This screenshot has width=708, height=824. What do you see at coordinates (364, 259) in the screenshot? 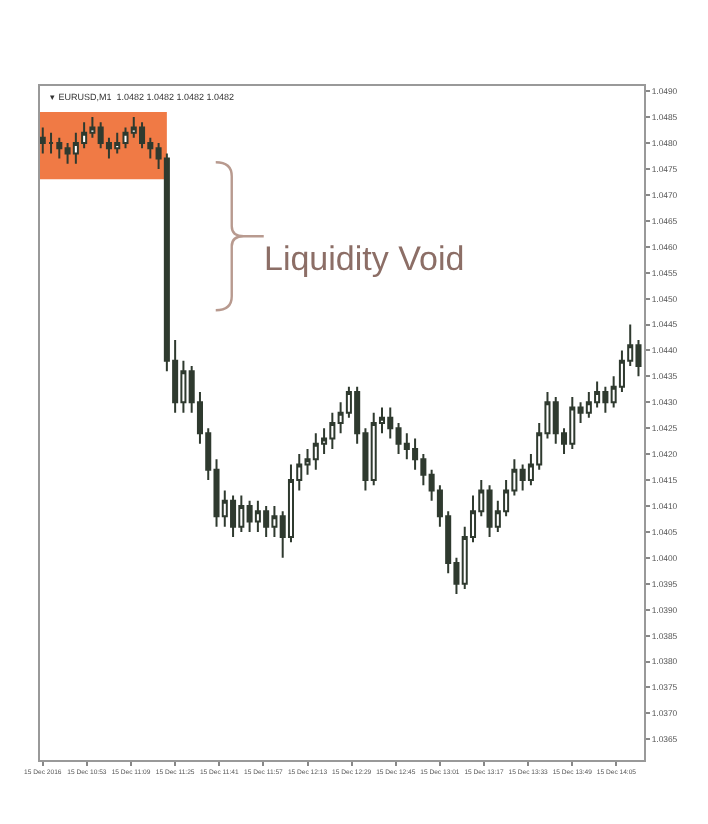
I see `annotation: Liquidity Void` at bounding box center [364, 259].